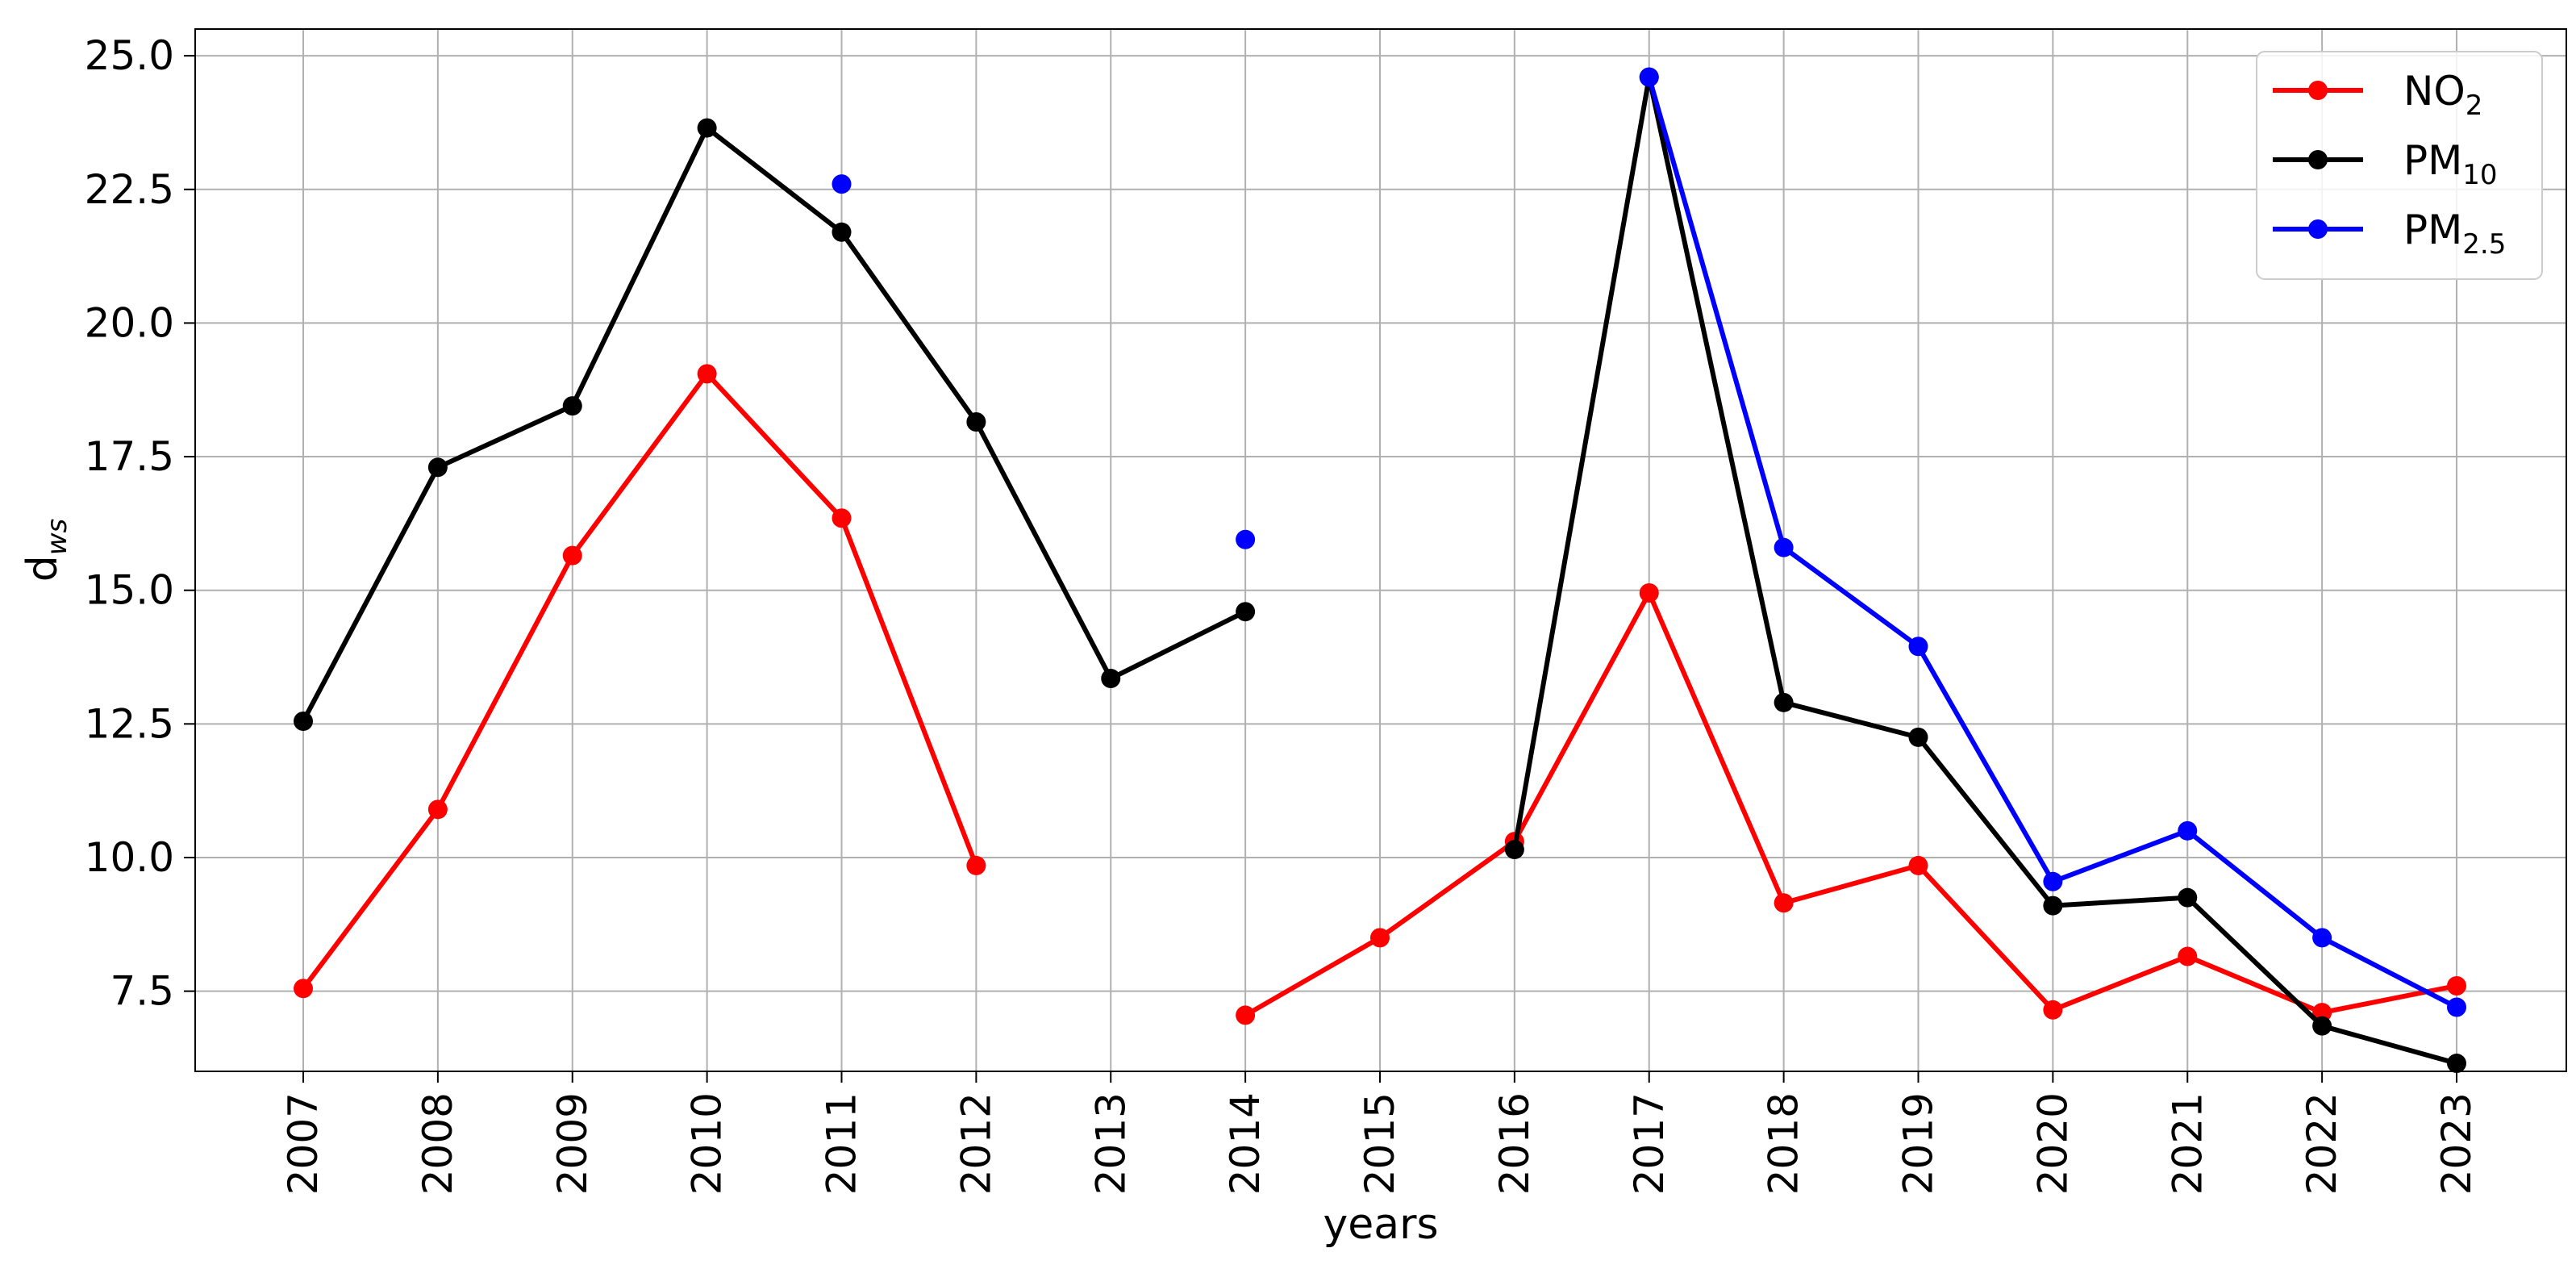  What do you see at coordinates (129, 456) in the screenshot?
I see `y-tick-label: 17.5` at bounding box center [129, 456].